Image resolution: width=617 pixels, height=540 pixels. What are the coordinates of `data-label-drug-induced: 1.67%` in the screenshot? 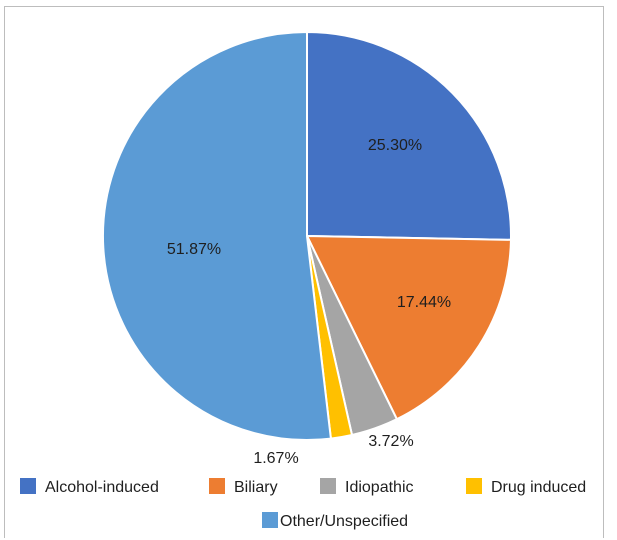 It's located at (275, 458).